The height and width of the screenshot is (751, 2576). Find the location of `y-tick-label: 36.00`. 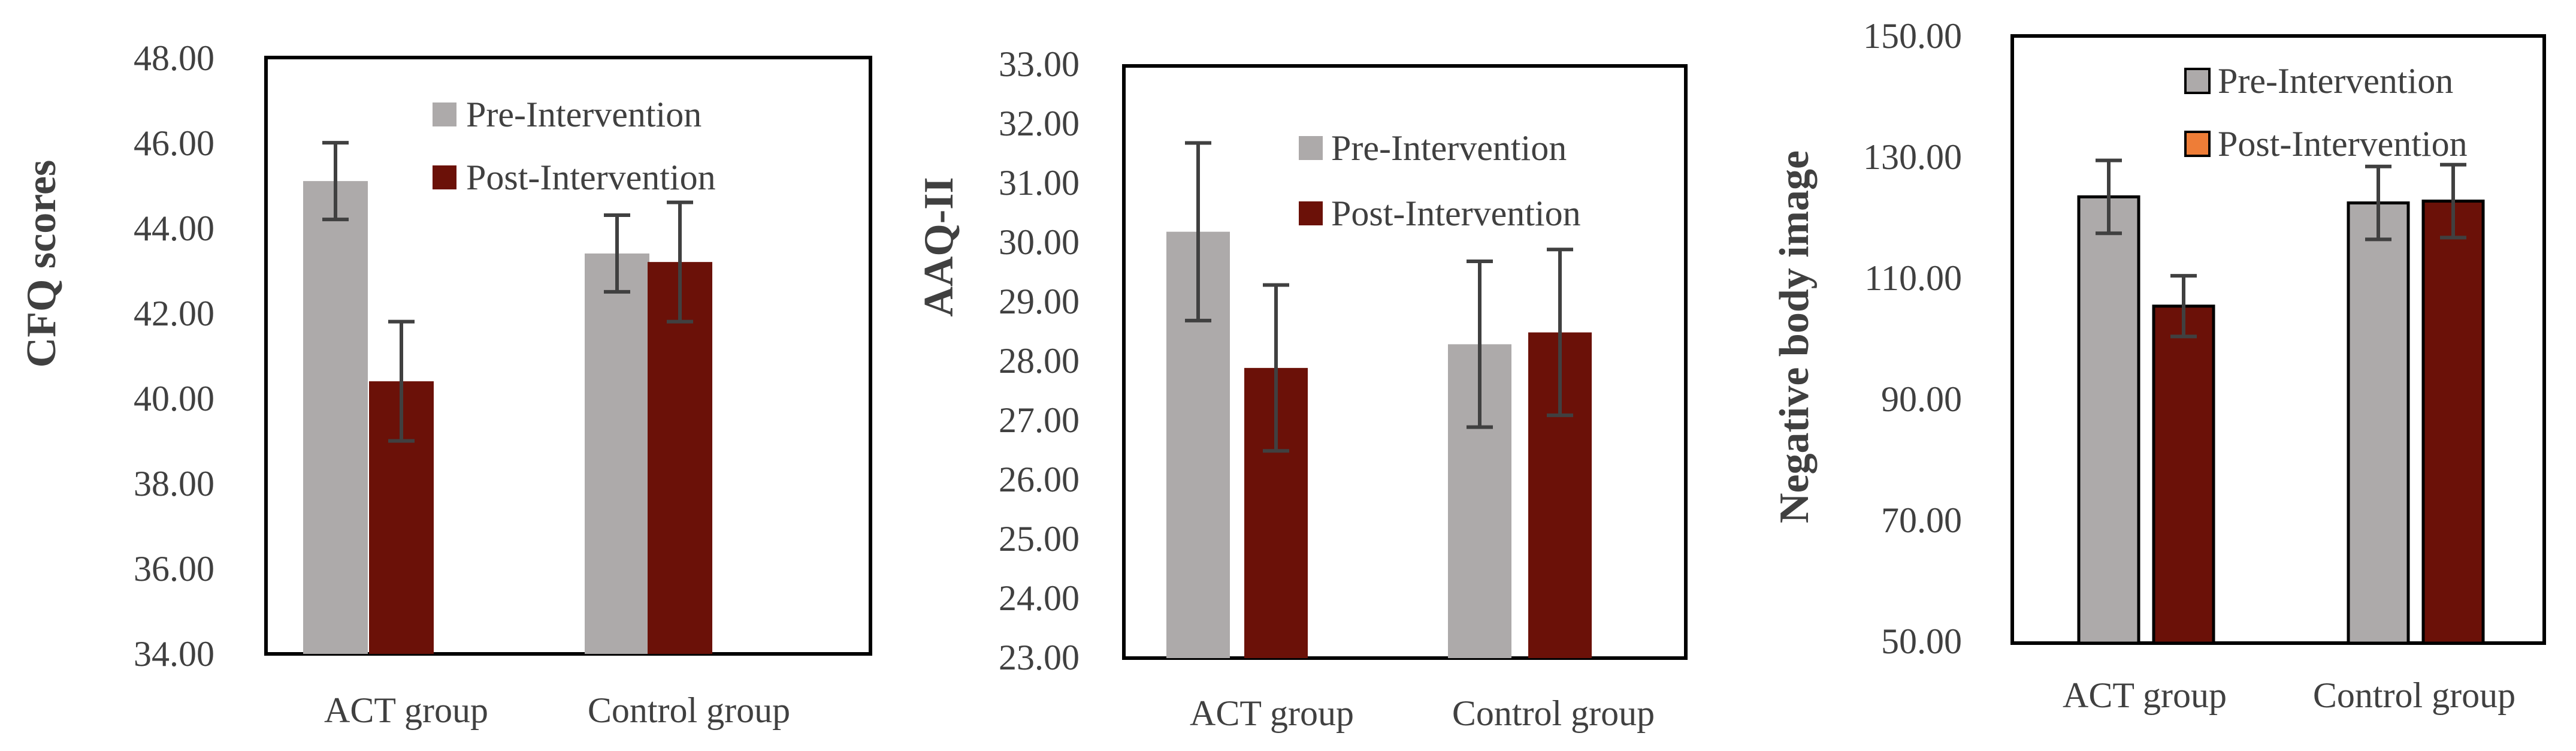

y-tick-label: 36.00 is located at coordinates (174, 569).